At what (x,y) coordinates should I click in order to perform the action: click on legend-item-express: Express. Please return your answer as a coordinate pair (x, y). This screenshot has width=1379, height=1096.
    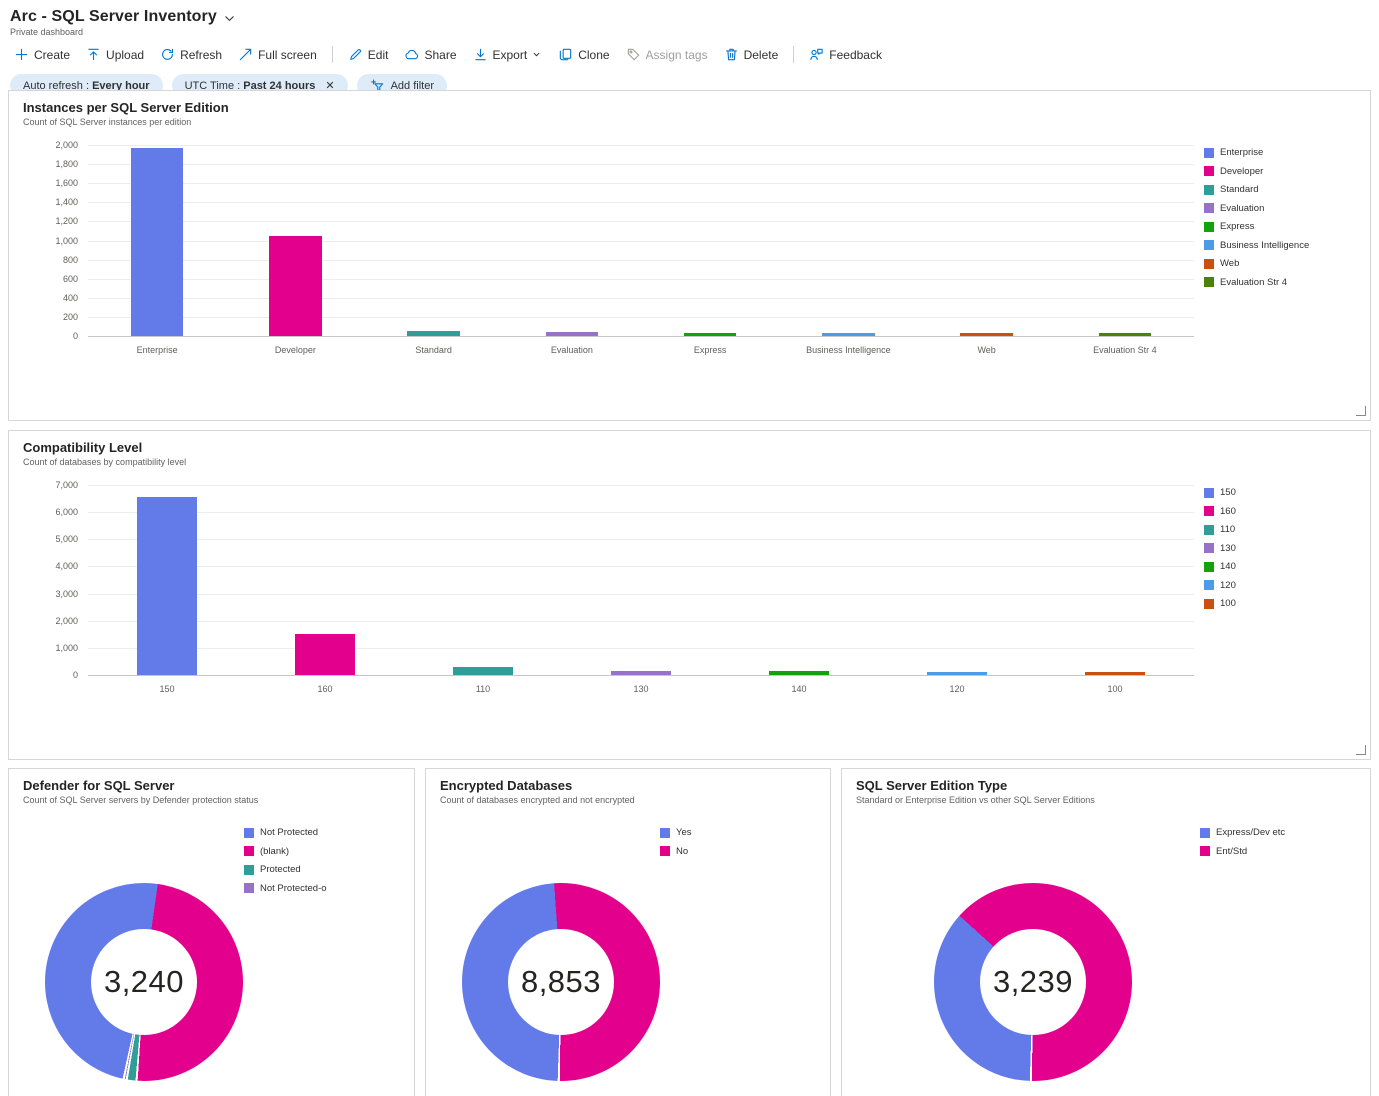
    Looking at the image, I should click on (1280, 226).